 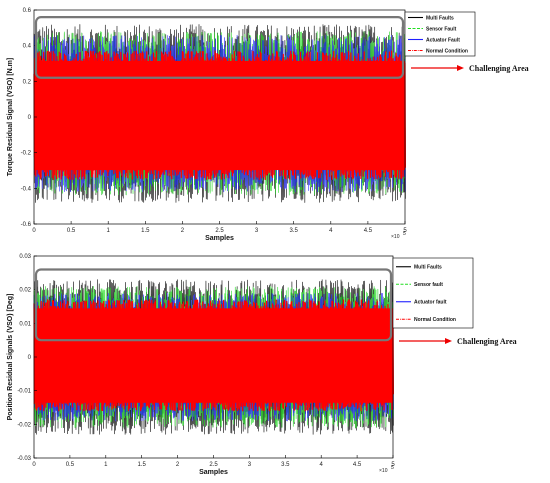 I want to click on y-tick-label: 0.01, so click(x=25, y=324).